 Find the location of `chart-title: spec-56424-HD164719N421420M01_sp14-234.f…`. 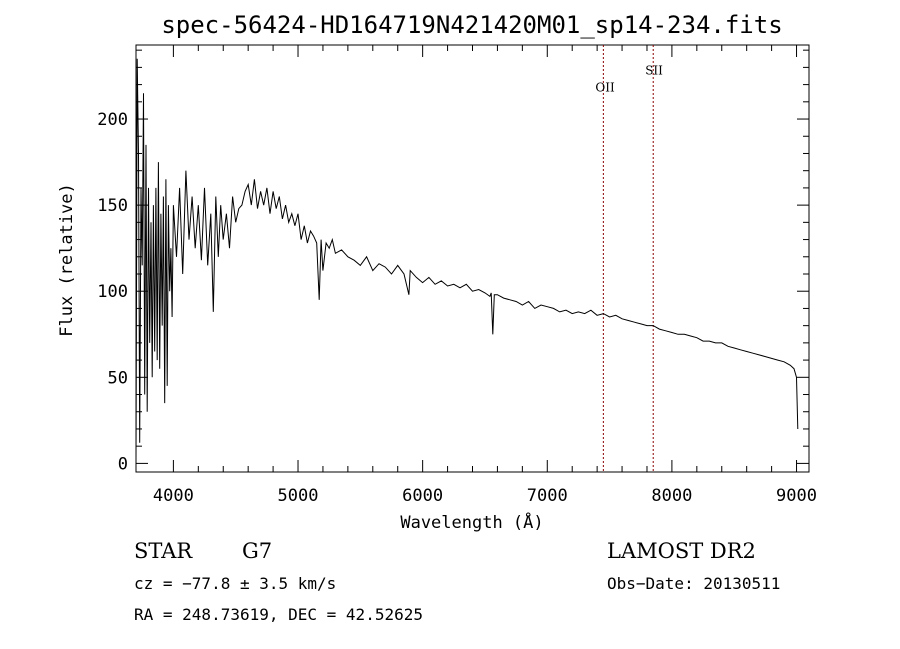

chart-title: spec-56424-HD164719N421420M01_sp14-234.f… is located at coordinates (471, 25).